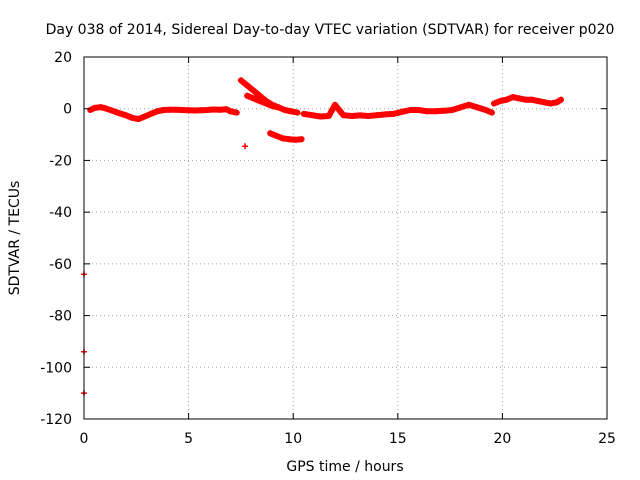 The height and width of the screenshot is (480, 640). What do you see at coordinates (344, 467) in the screenshot?
I see `x-axis-label: GPS time / hours` at bounding box center [344, 467].